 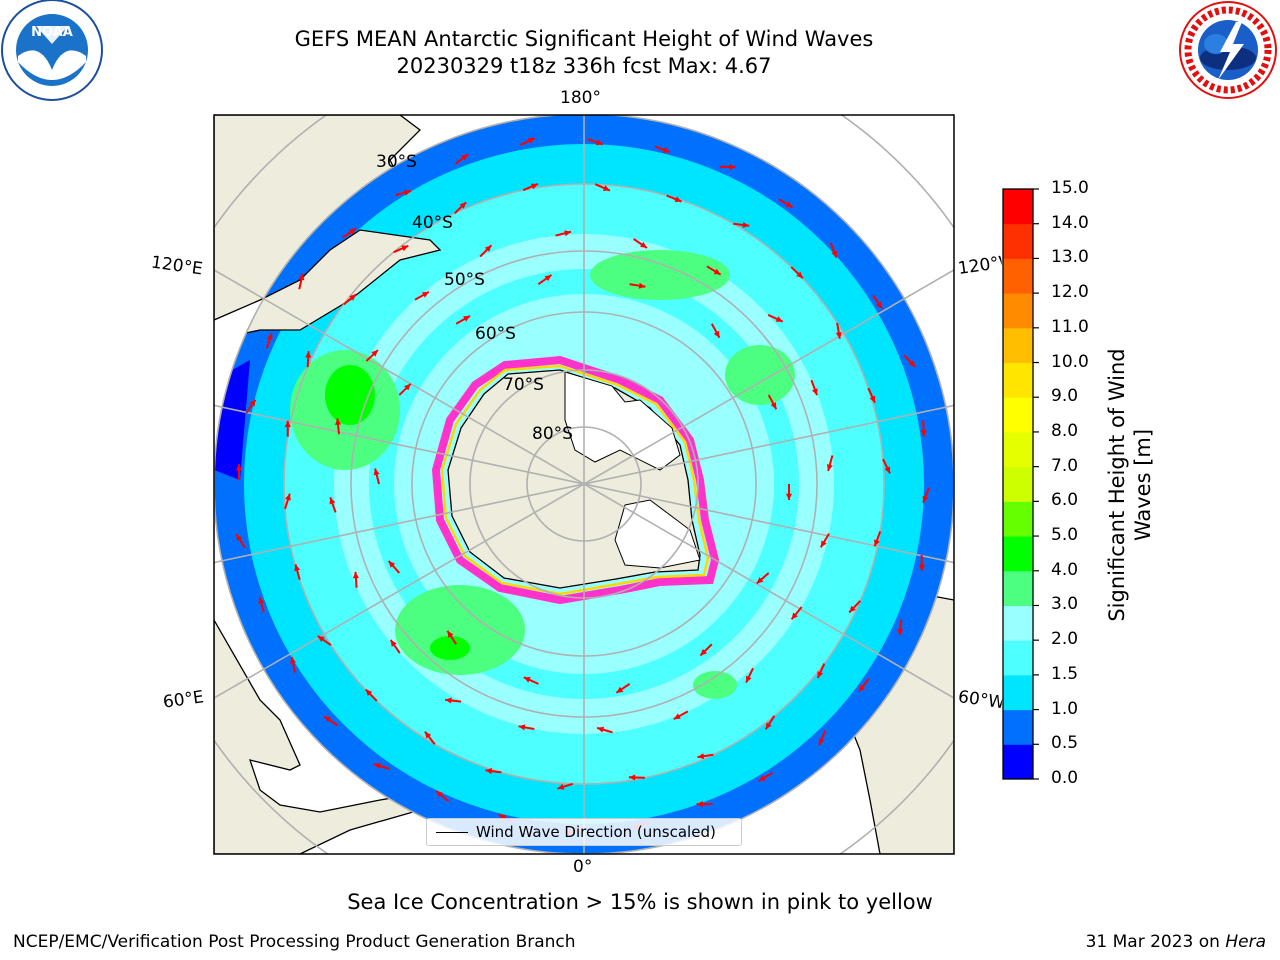 I want to click on colorbar-tick-label: 5.0, so click(x=1065, y=535).